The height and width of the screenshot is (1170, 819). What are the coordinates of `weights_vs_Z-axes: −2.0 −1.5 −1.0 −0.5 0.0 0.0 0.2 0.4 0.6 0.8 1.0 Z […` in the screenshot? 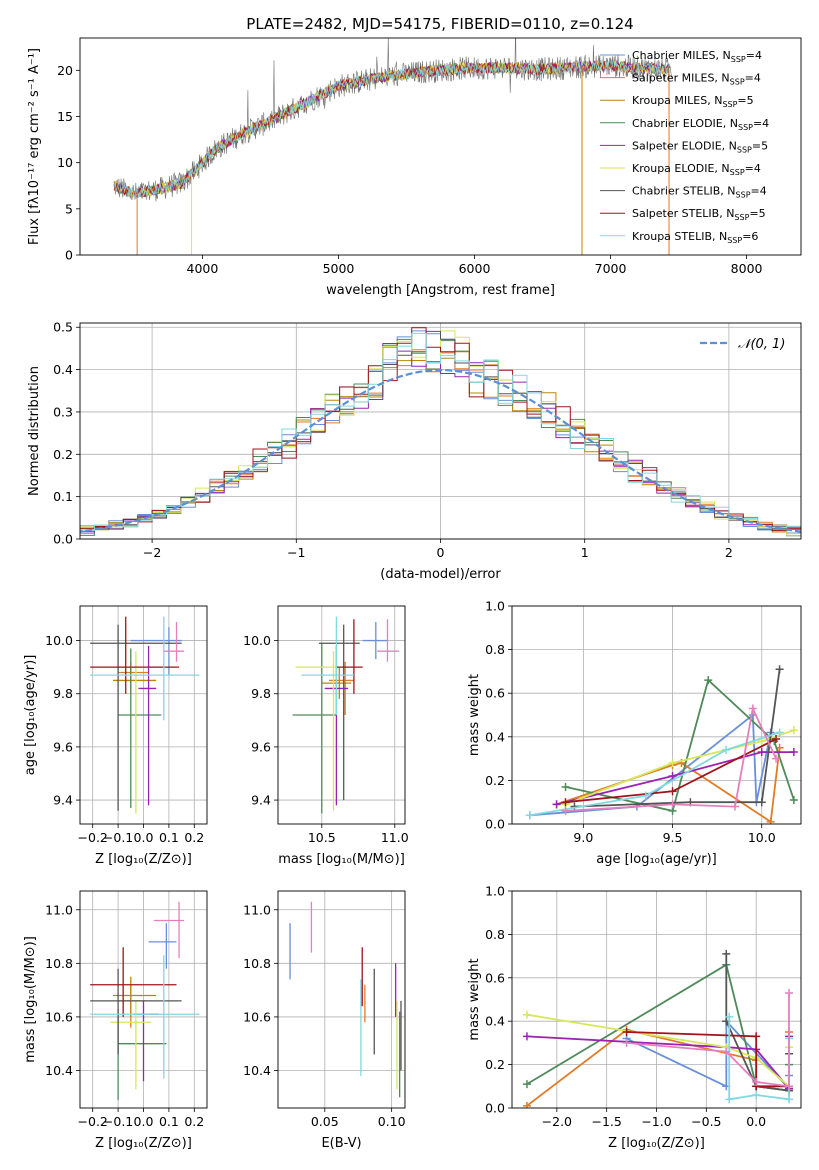 It's located at (634, 1017).